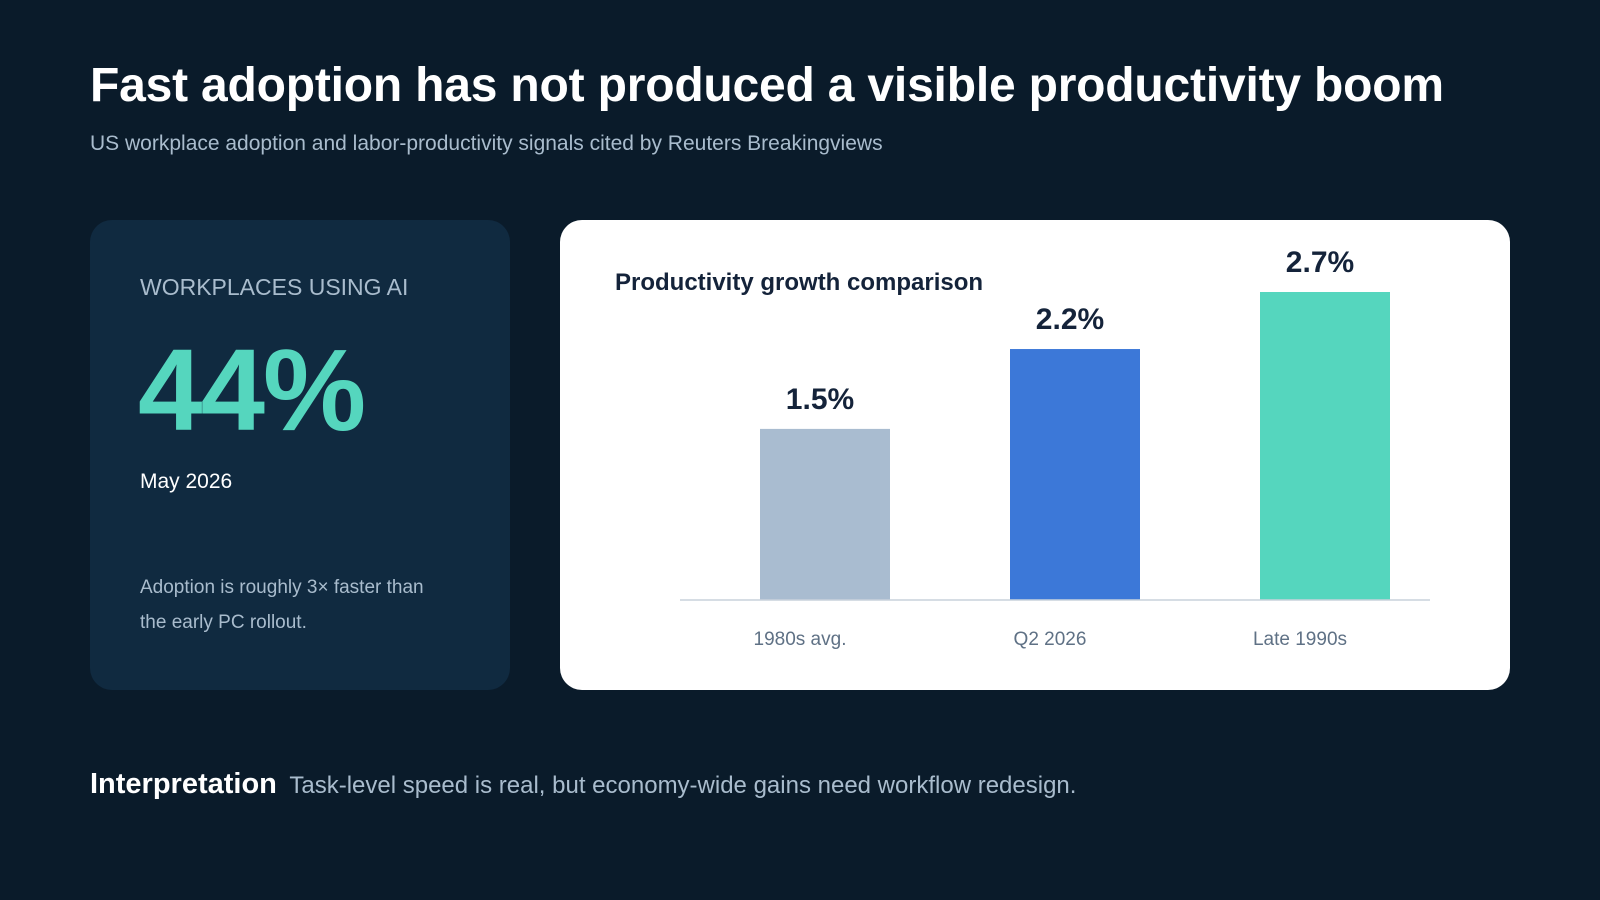  I want to click on interpretation-label: Interpretation, so click(183, 784).